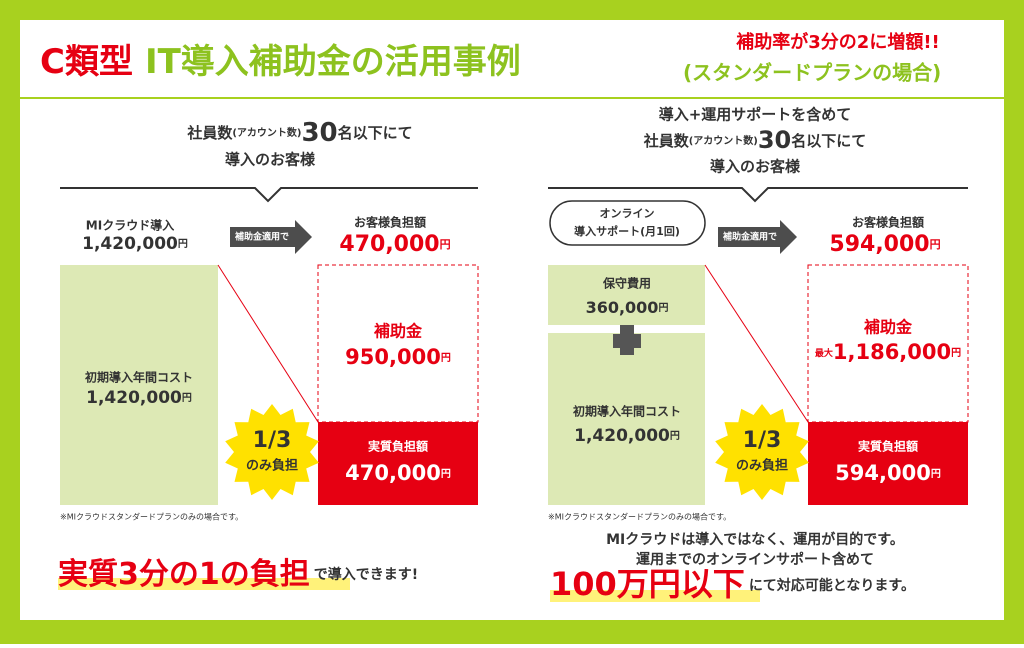 Image resolution: width=1024 pixels, height=648 pixels. Describe the element at coordinates (86, 62) in the screenshot. I see `title-prefix: C類型` at that location.